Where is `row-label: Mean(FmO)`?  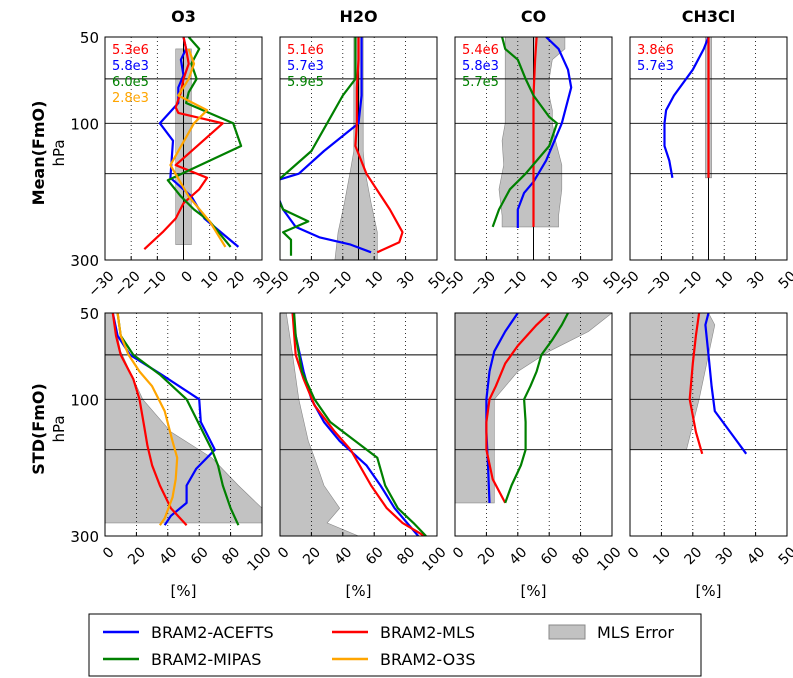 row-label: Mean(FmO) is located at coordinates (38, 153).